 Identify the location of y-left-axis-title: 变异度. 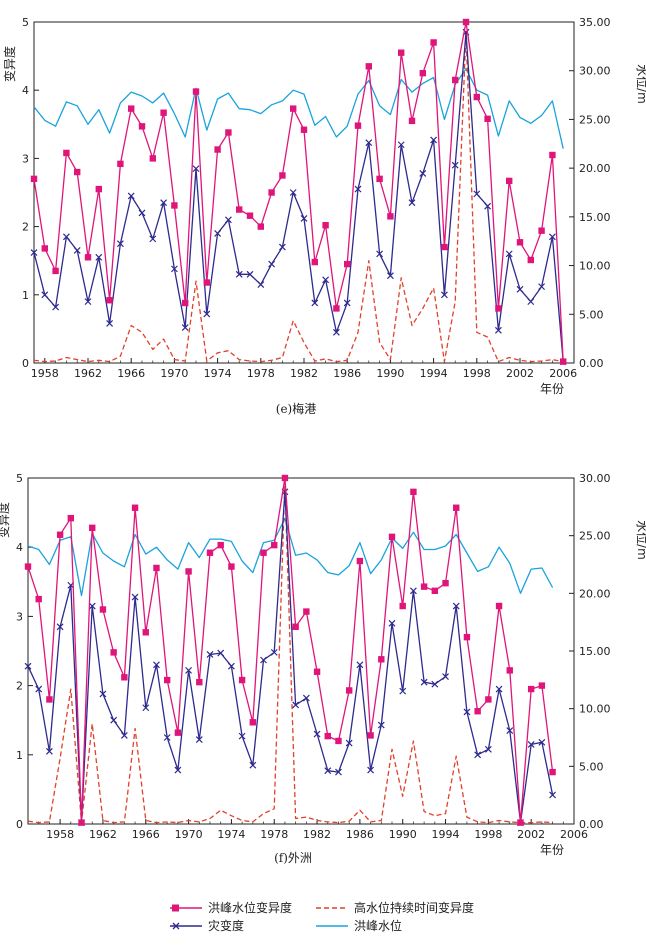
(9, 64).